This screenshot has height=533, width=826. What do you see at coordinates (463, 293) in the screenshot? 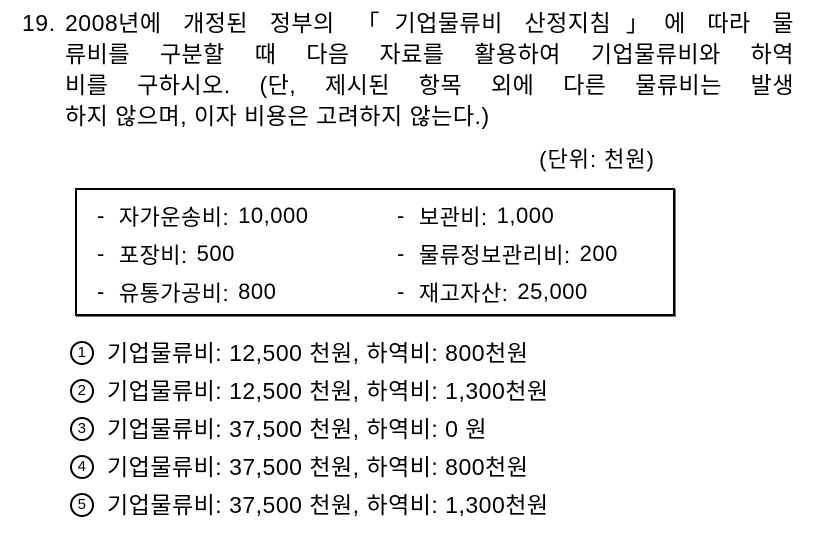
I see `cost-label: 재고자산:` at bounding box center [463, 293].